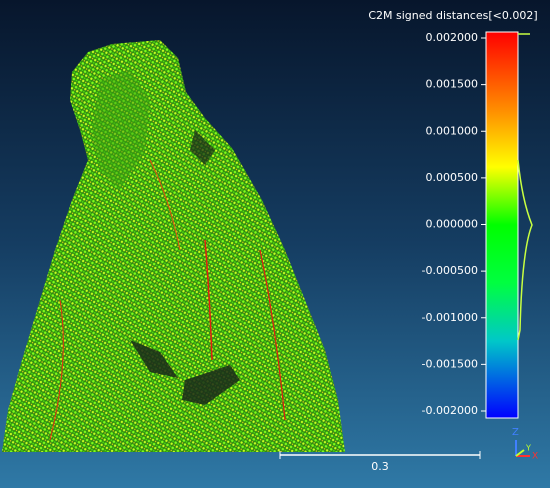 This screenshot has width=550, height=488. Describe the element at coordinates (380, 466) in the screenshot. I see `scale-bar-label: 0.3` at that location.